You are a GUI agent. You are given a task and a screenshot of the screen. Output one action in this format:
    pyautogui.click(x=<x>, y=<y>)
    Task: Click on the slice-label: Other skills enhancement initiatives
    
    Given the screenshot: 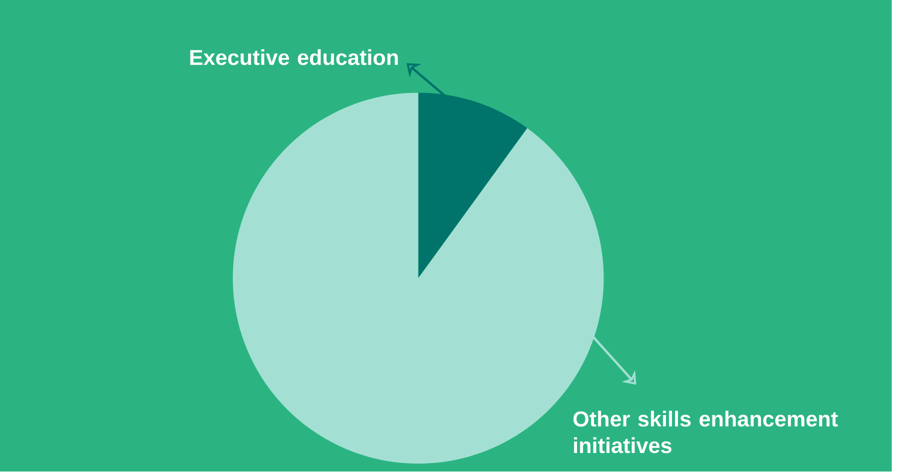 What is the action you would take?
    pyautogui.click(x=705, y=432)
    